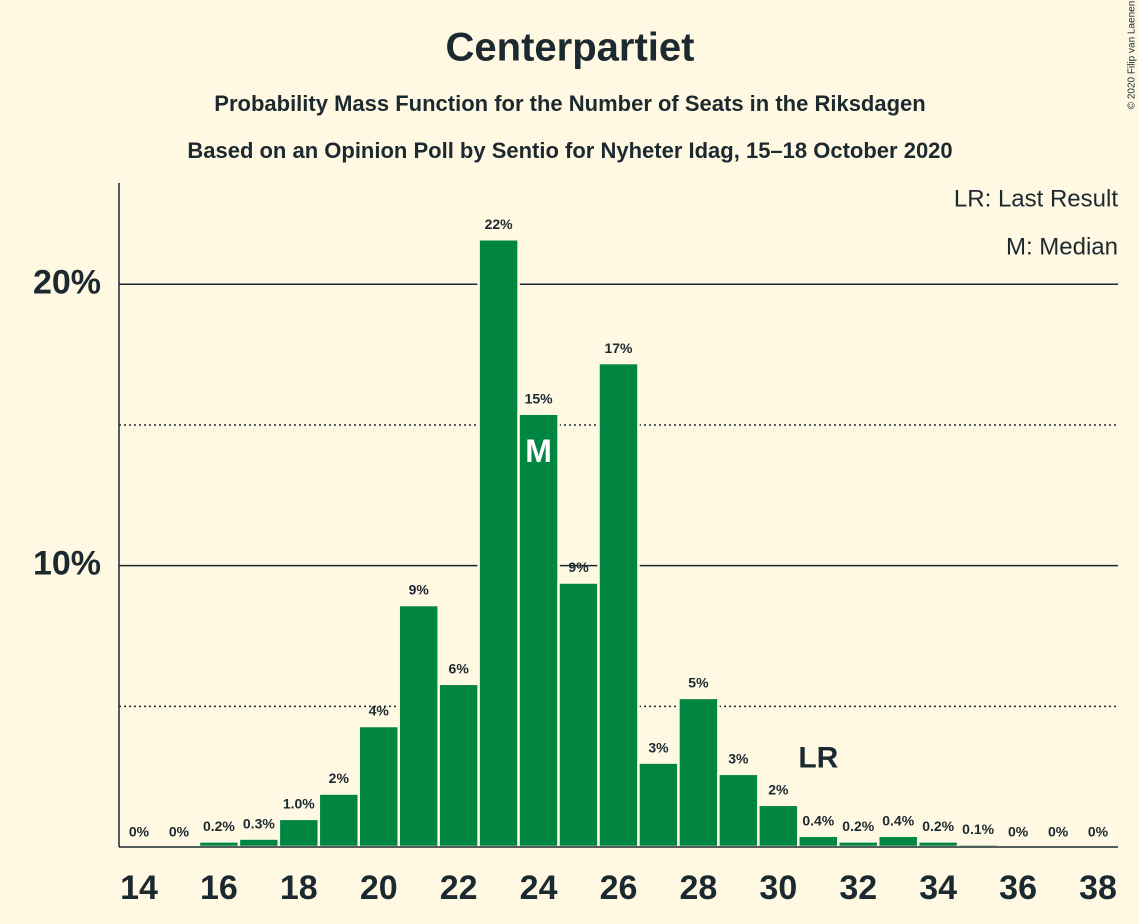 This screenshot has width=1139, height=924. Describe the element at coordinates (698, 683) in the screenshot. I see `value-label: 5%` at that location.